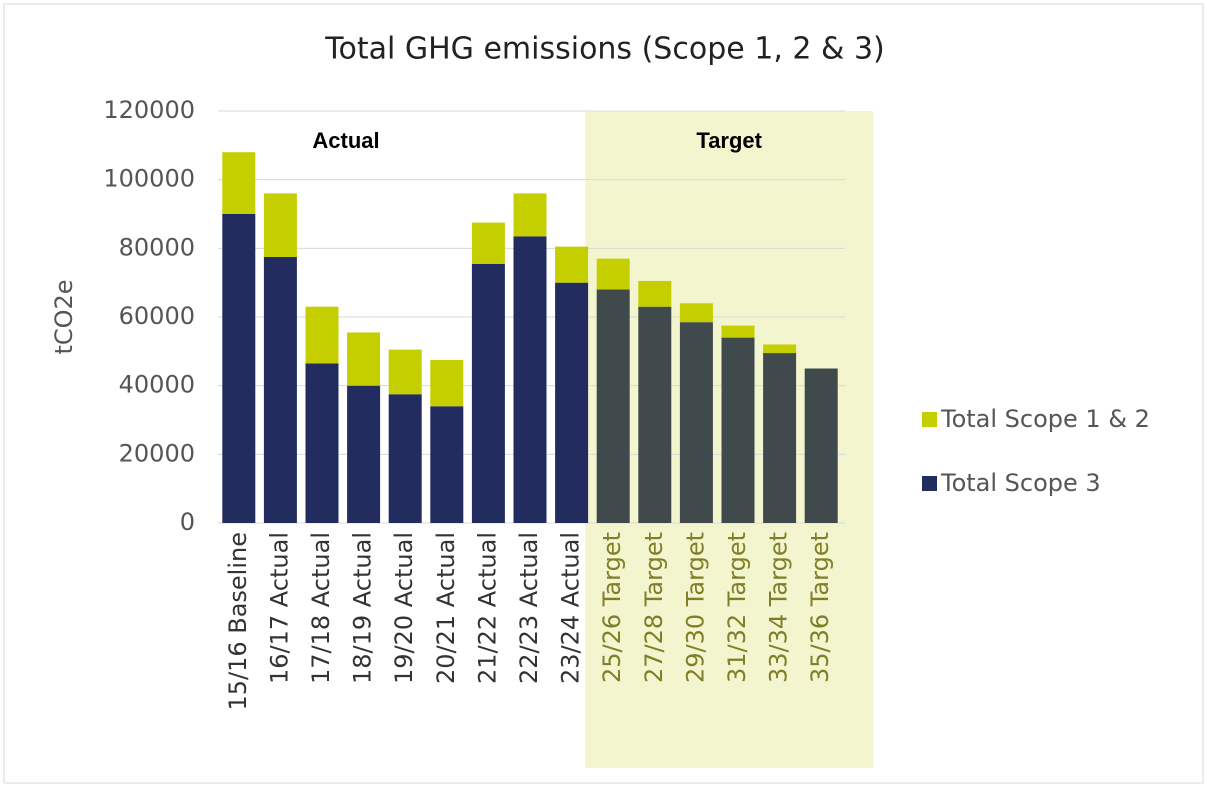  What do you see at coordinates (64, 316) in the screenshot?
I see `y-axis-label: tCO2e` at bounding box center [64, 316].